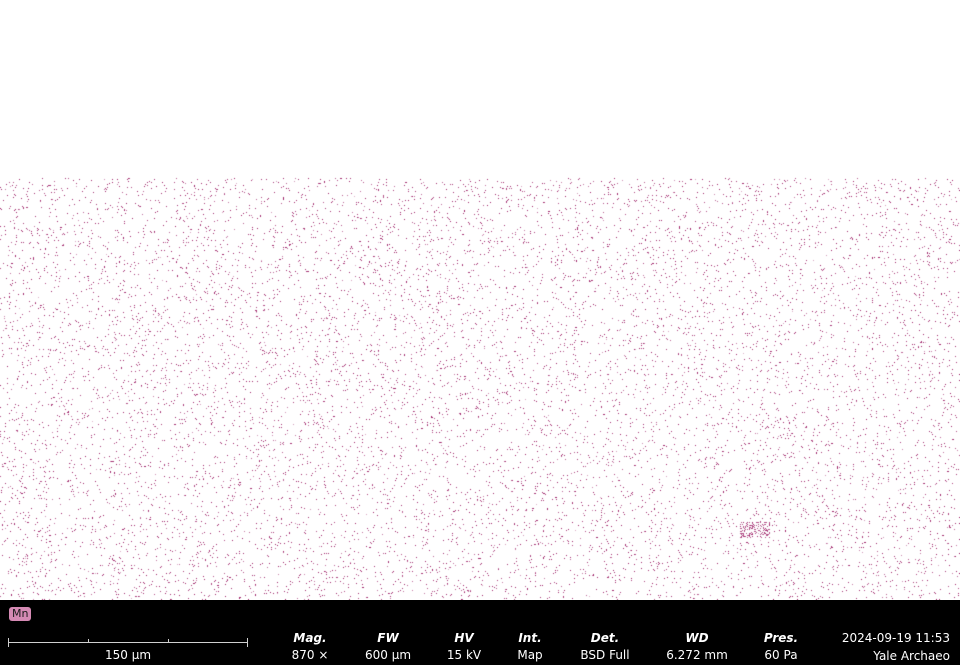  What do you see at coordinates (697, 655) in the screenshot?
I see `param-wd-value: 6.272 mm` at bounding box center [697, 655].